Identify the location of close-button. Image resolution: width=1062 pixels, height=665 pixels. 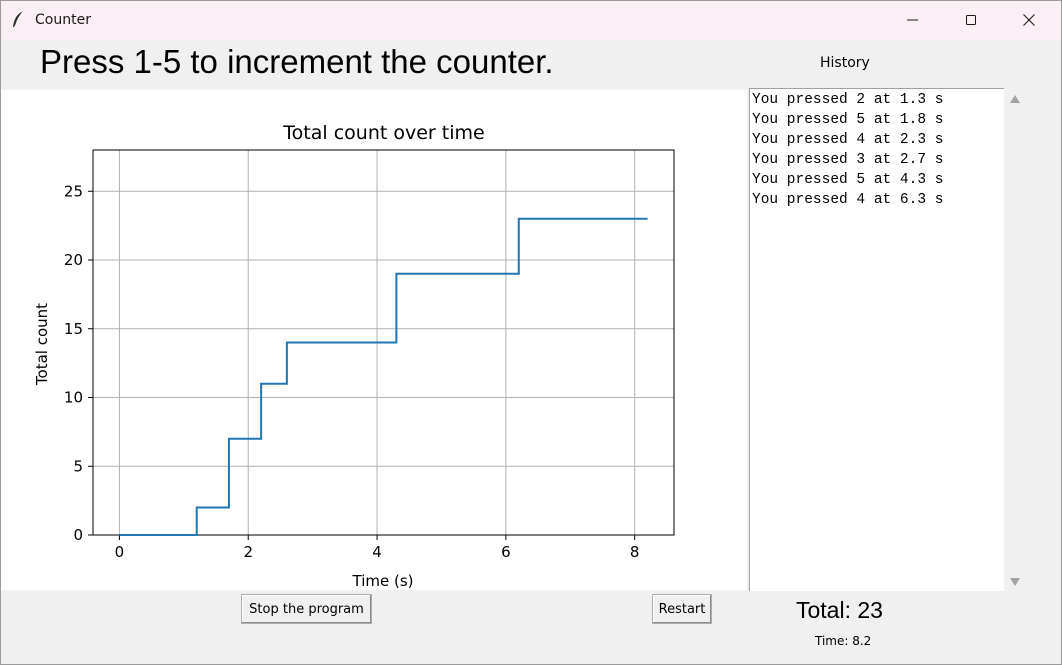
(1030, 20).